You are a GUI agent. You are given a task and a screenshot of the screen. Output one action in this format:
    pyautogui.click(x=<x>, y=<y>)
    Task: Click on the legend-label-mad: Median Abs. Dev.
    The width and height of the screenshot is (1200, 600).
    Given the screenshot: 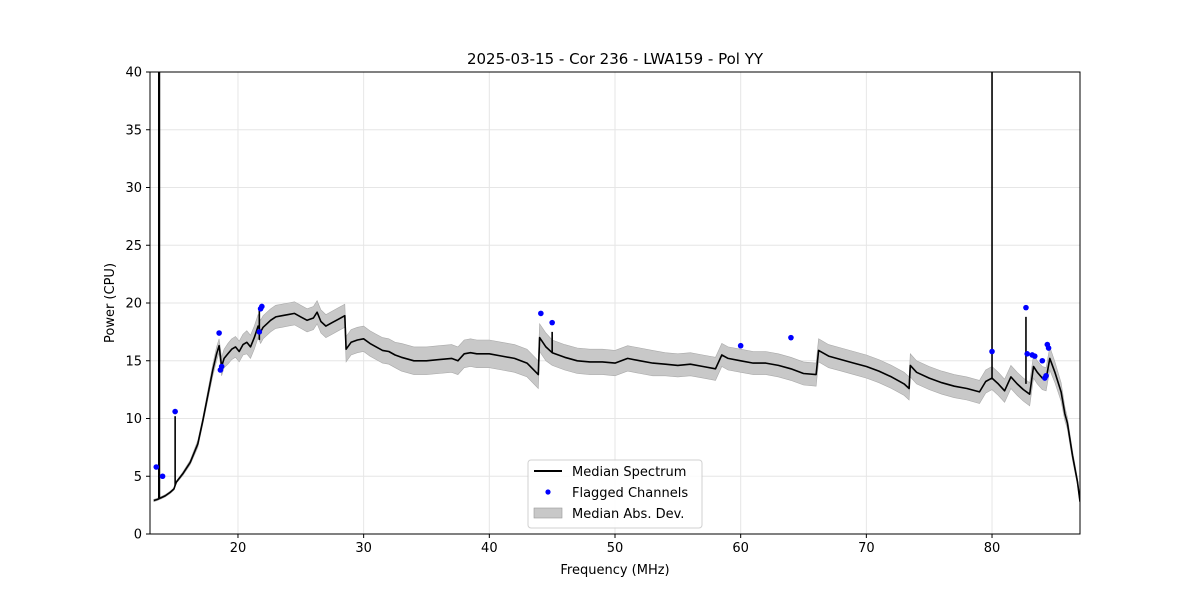 What is the action you would take?
    pyautogui.click(x=628, y=514)
    